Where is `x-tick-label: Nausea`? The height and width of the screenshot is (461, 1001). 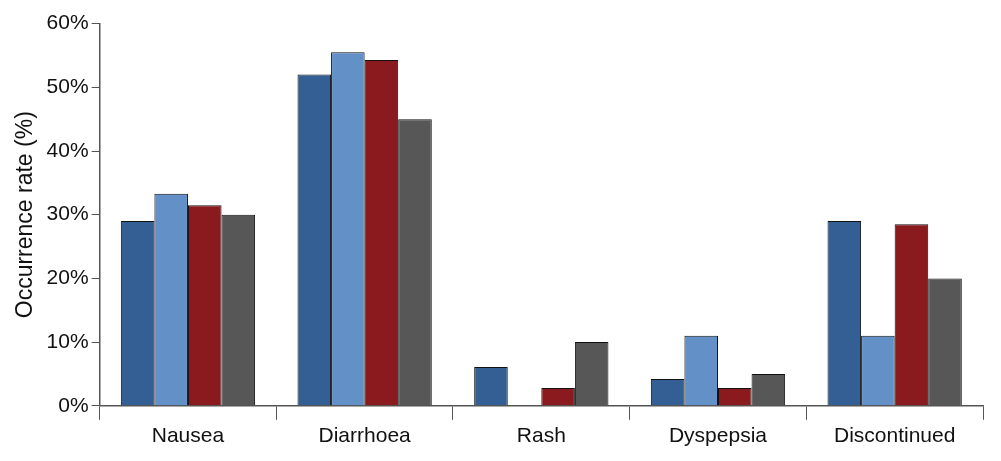
x-tick-label: Nausea is located at coordinates (188, 435).